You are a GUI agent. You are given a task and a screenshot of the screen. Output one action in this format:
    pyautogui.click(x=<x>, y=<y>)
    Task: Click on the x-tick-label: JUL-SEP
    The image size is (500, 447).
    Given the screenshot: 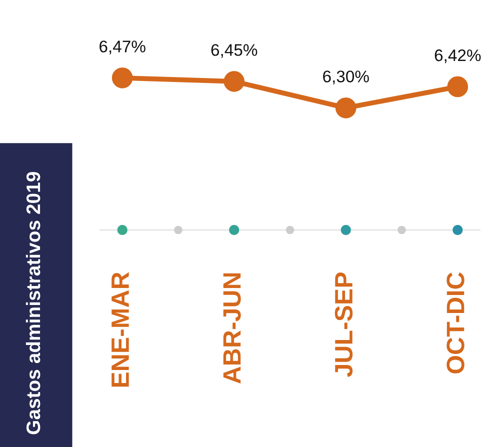 What is the action you would take?
    pyautogui.click(x=343, y=324)
    